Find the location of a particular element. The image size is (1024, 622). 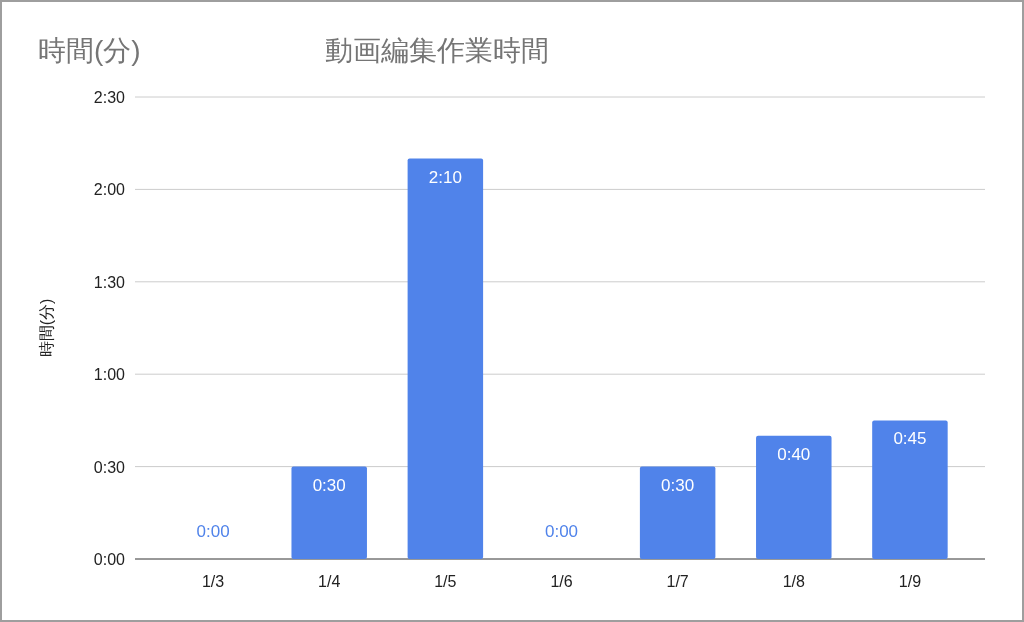

y-tick-label: 1:30 is located at coordinates (109, 282).